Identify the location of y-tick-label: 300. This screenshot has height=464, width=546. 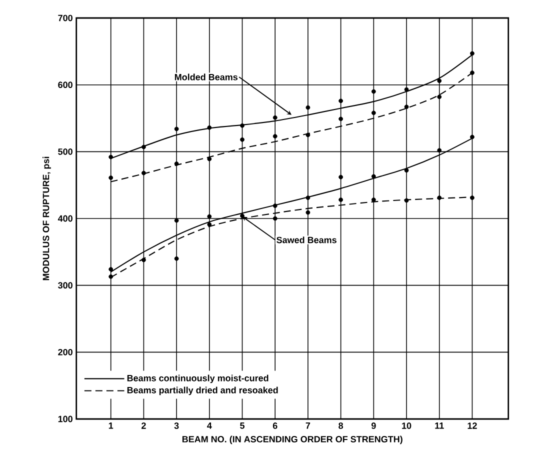
(65, 285).